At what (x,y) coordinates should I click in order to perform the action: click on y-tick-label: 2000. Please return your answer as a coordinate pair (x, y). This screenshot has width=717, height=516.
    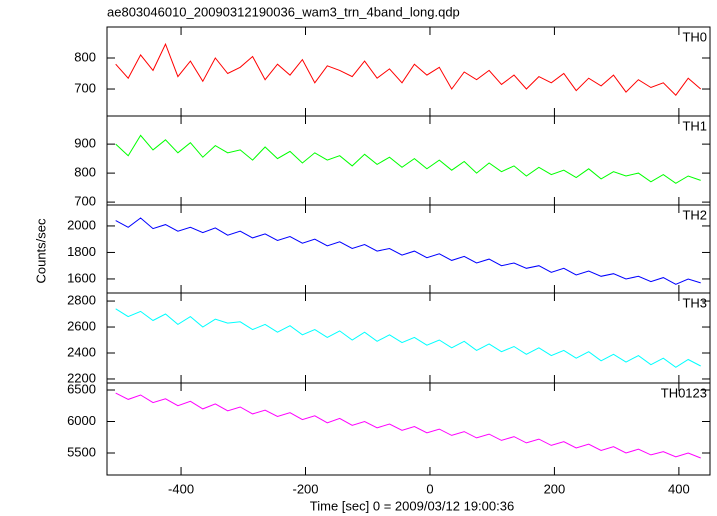
    Looking at the image, I should click on (81, 224).